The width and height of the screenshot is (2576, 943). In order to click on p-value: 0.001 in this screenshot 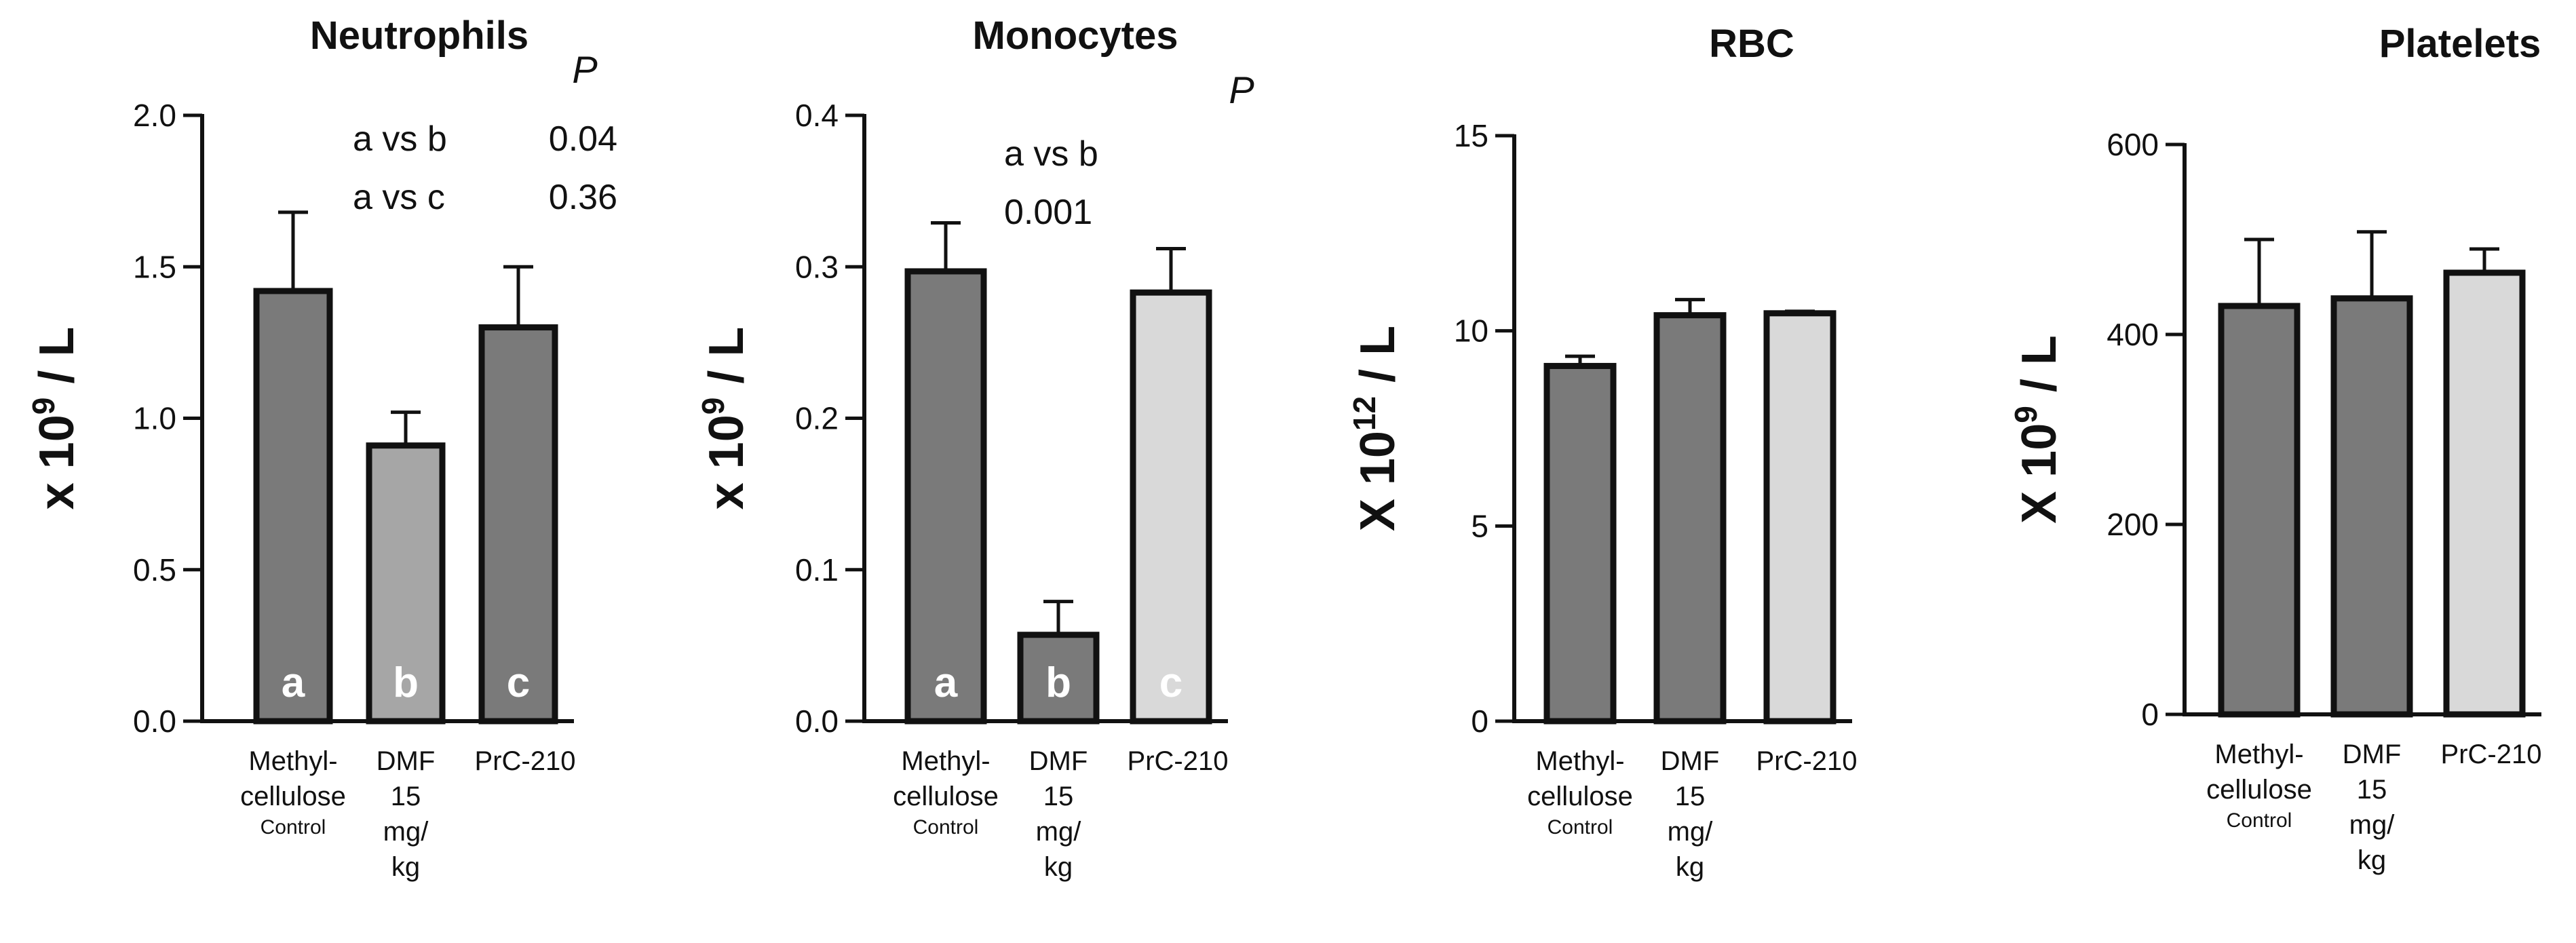, I will do `click(1048, 212)`.